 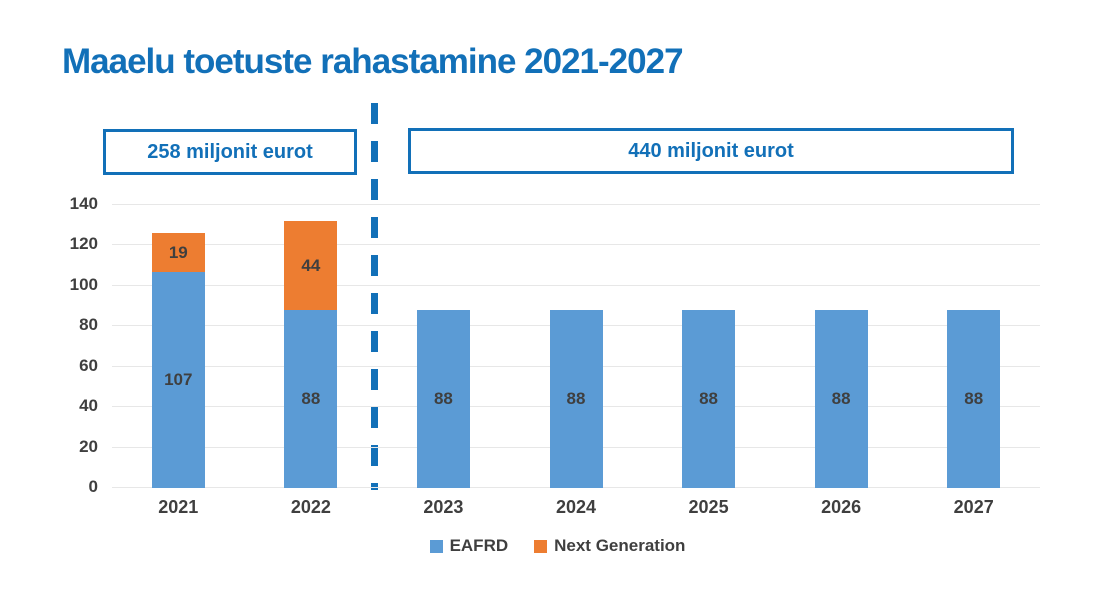 I want to click on bar-2022-eafrd: 88, so click(x=311, y=399).